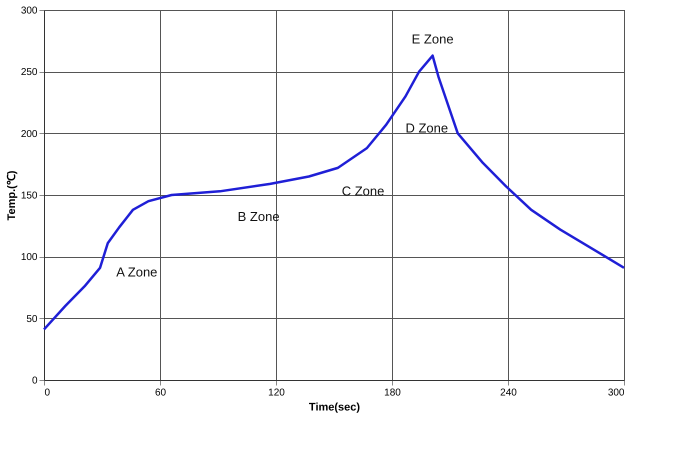 Image resolution: width=677 pixels, height=459 pixels. Describe the element at coordinates (12, 195) in the screenshot. I see `y-axis-title: Temp.(℃)` at that location.